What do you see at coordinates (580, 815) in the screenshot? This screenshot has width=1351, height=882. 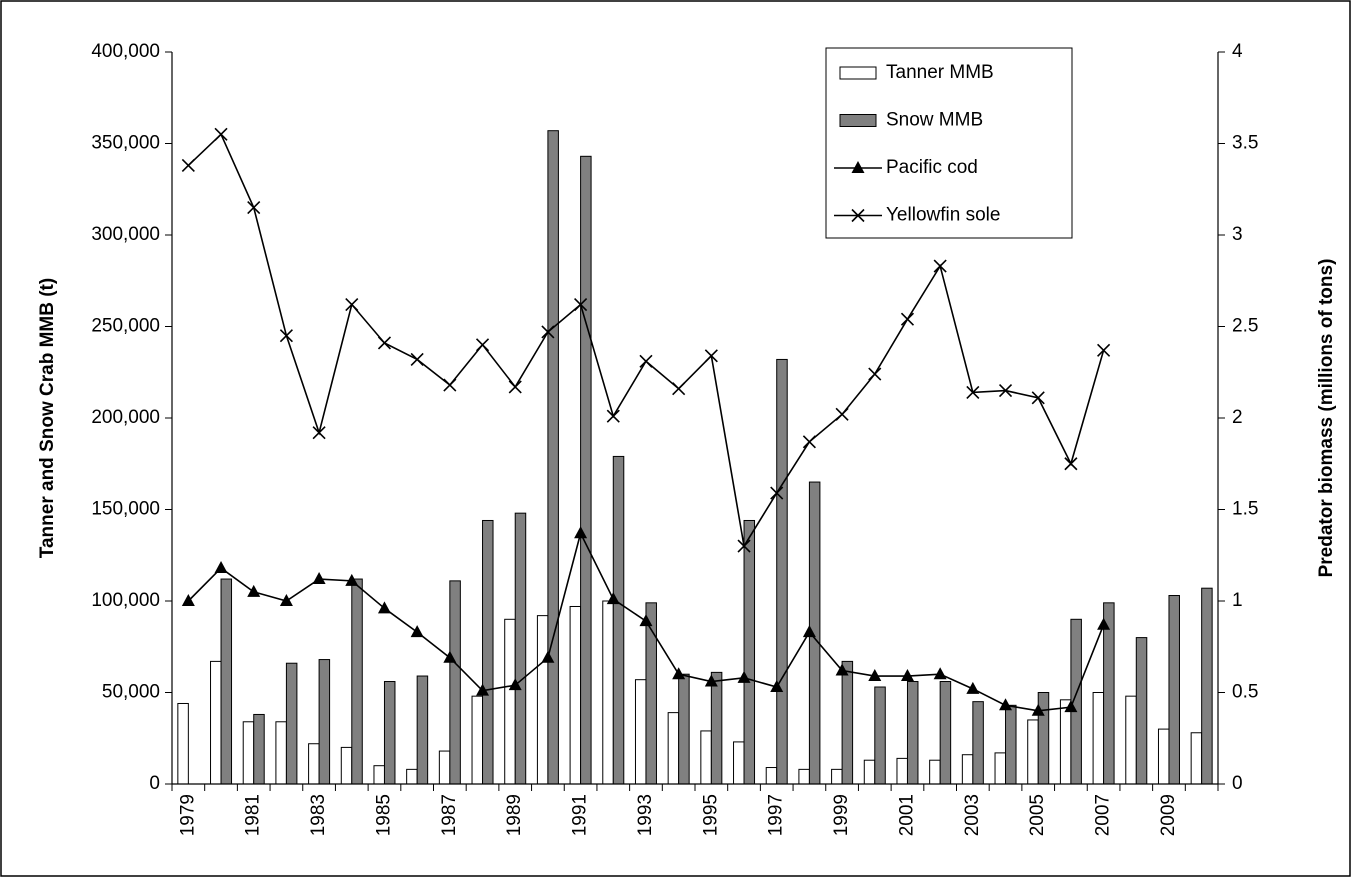 I see `x-tick-label: 1991` at bounding box center [580, 815].